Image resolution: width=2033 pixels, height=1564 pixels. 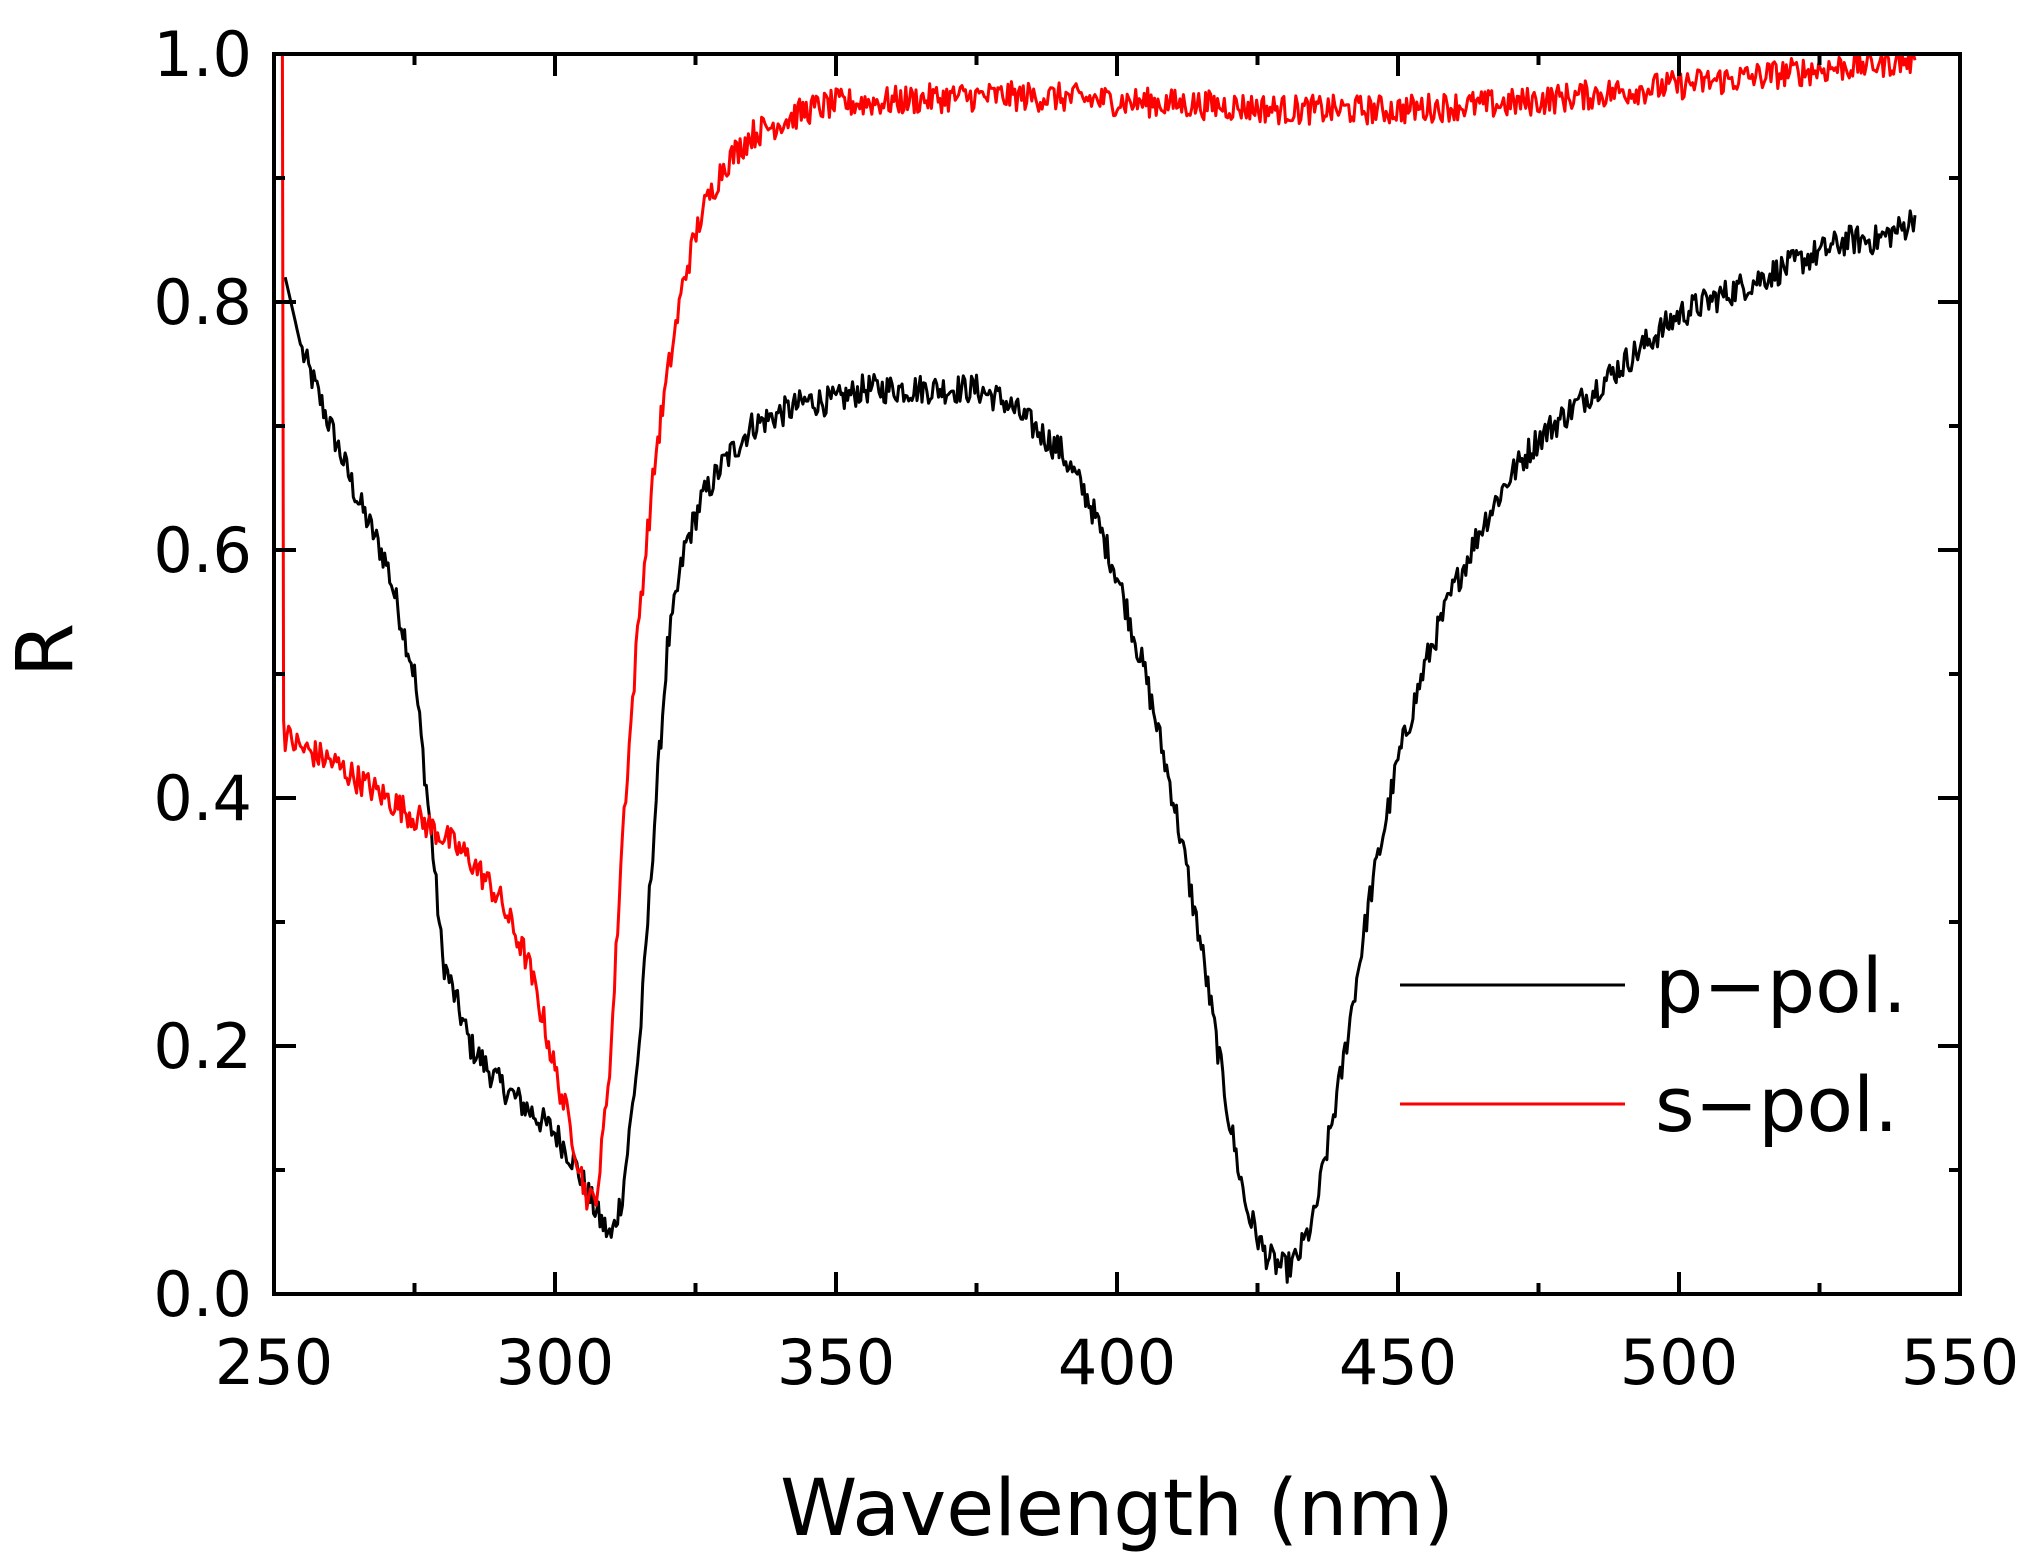 I want to click on y-tick-label: 0.6, so click(x=202, y=550).